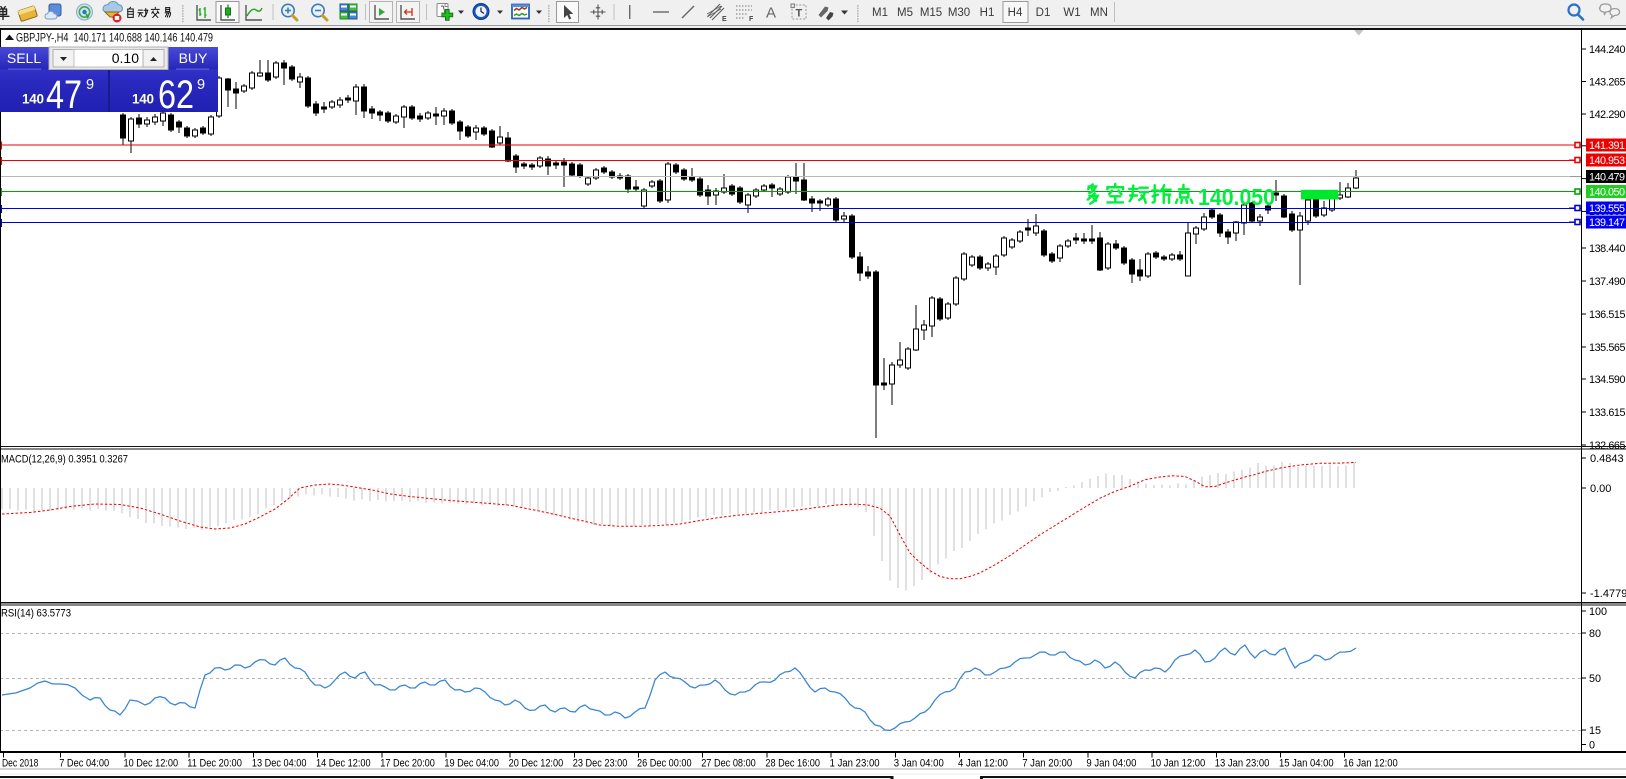 The height and width of the screenshot is (779, 1626). What do you see at coordinates (176, 95) in the screenshot?
I see `svg-text: 62` at bounding box center [176, 95].